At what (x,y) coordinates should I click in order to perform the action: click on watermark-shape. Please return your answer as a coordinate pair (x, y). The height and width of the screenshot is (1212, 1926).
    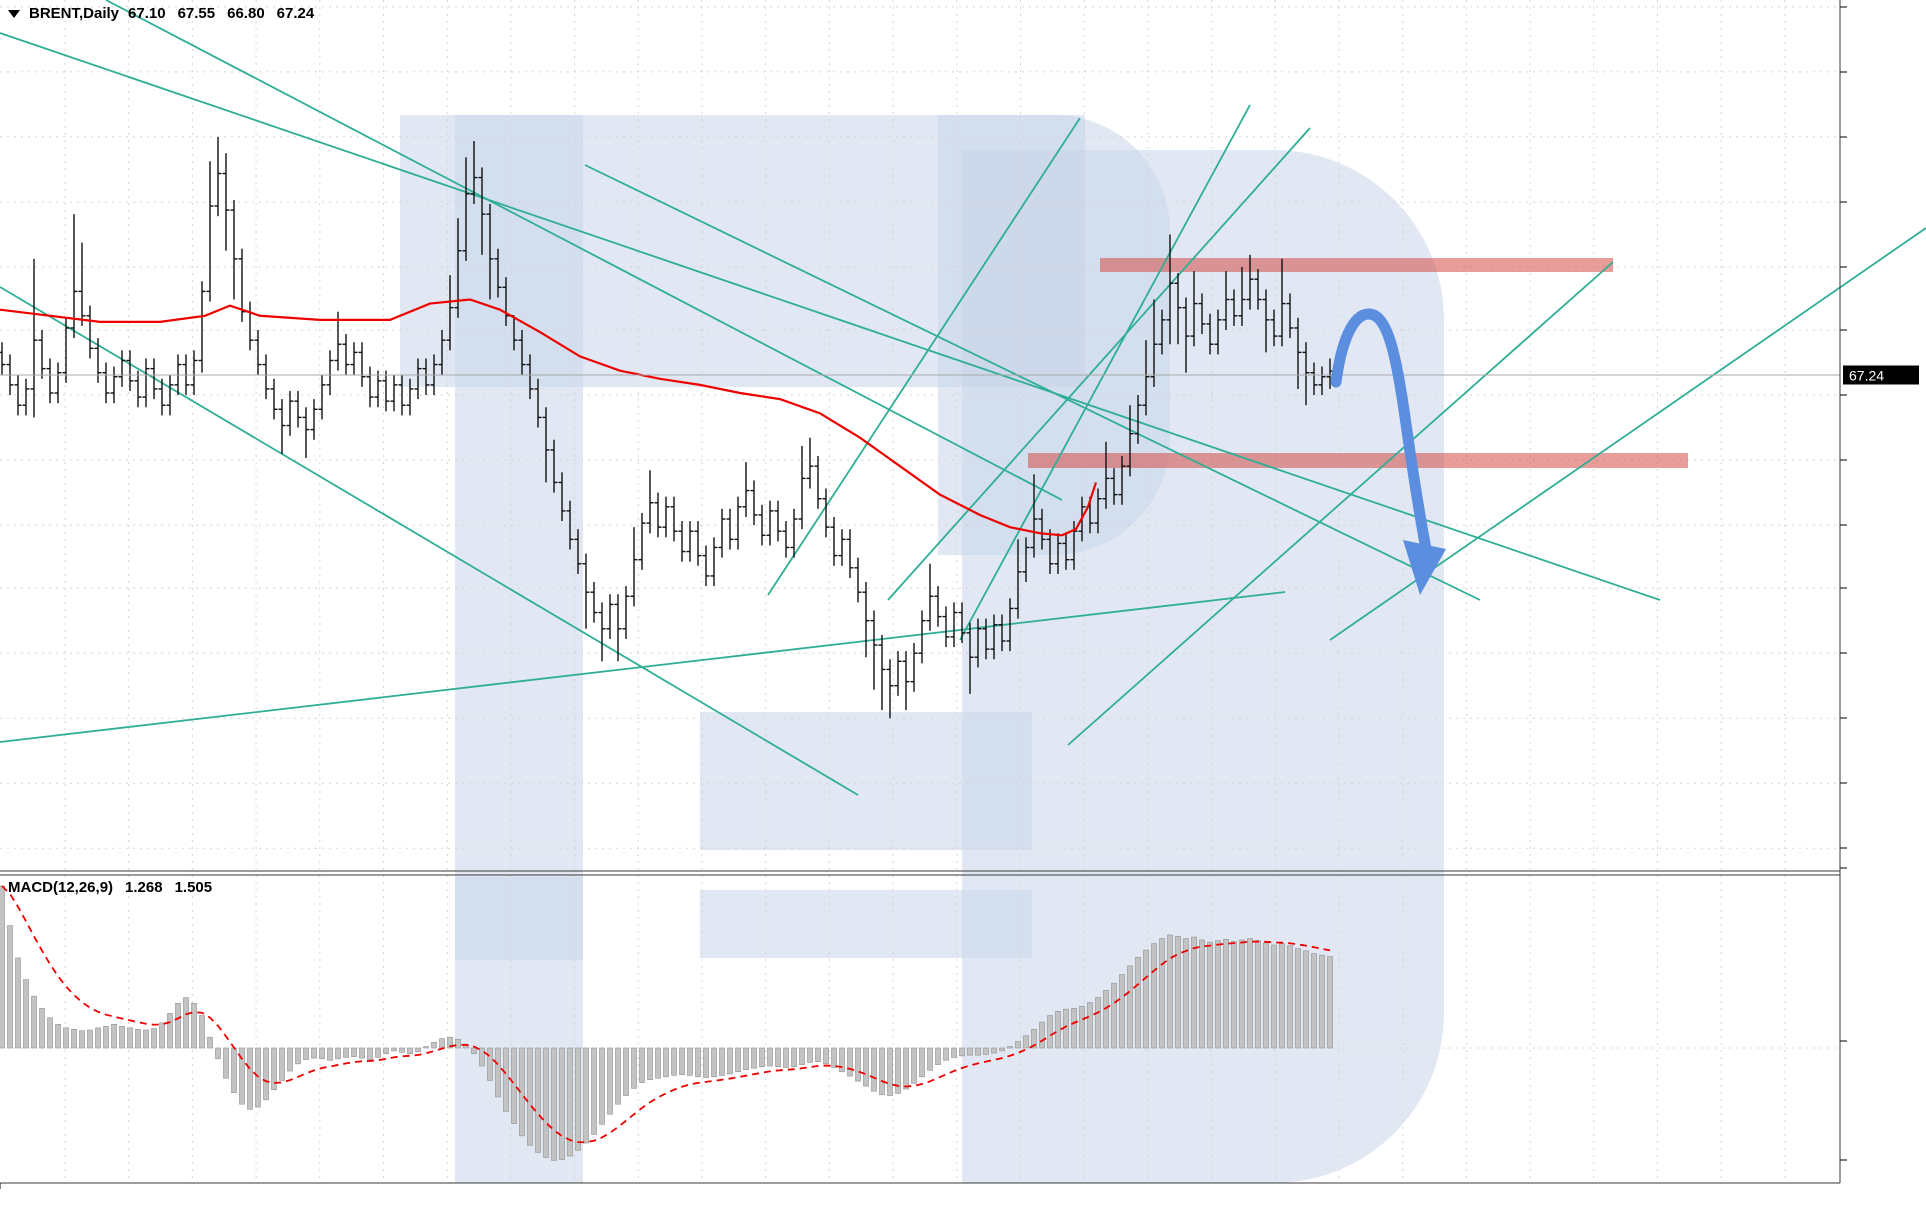
    Looking at the image, I should click on (866, 924).